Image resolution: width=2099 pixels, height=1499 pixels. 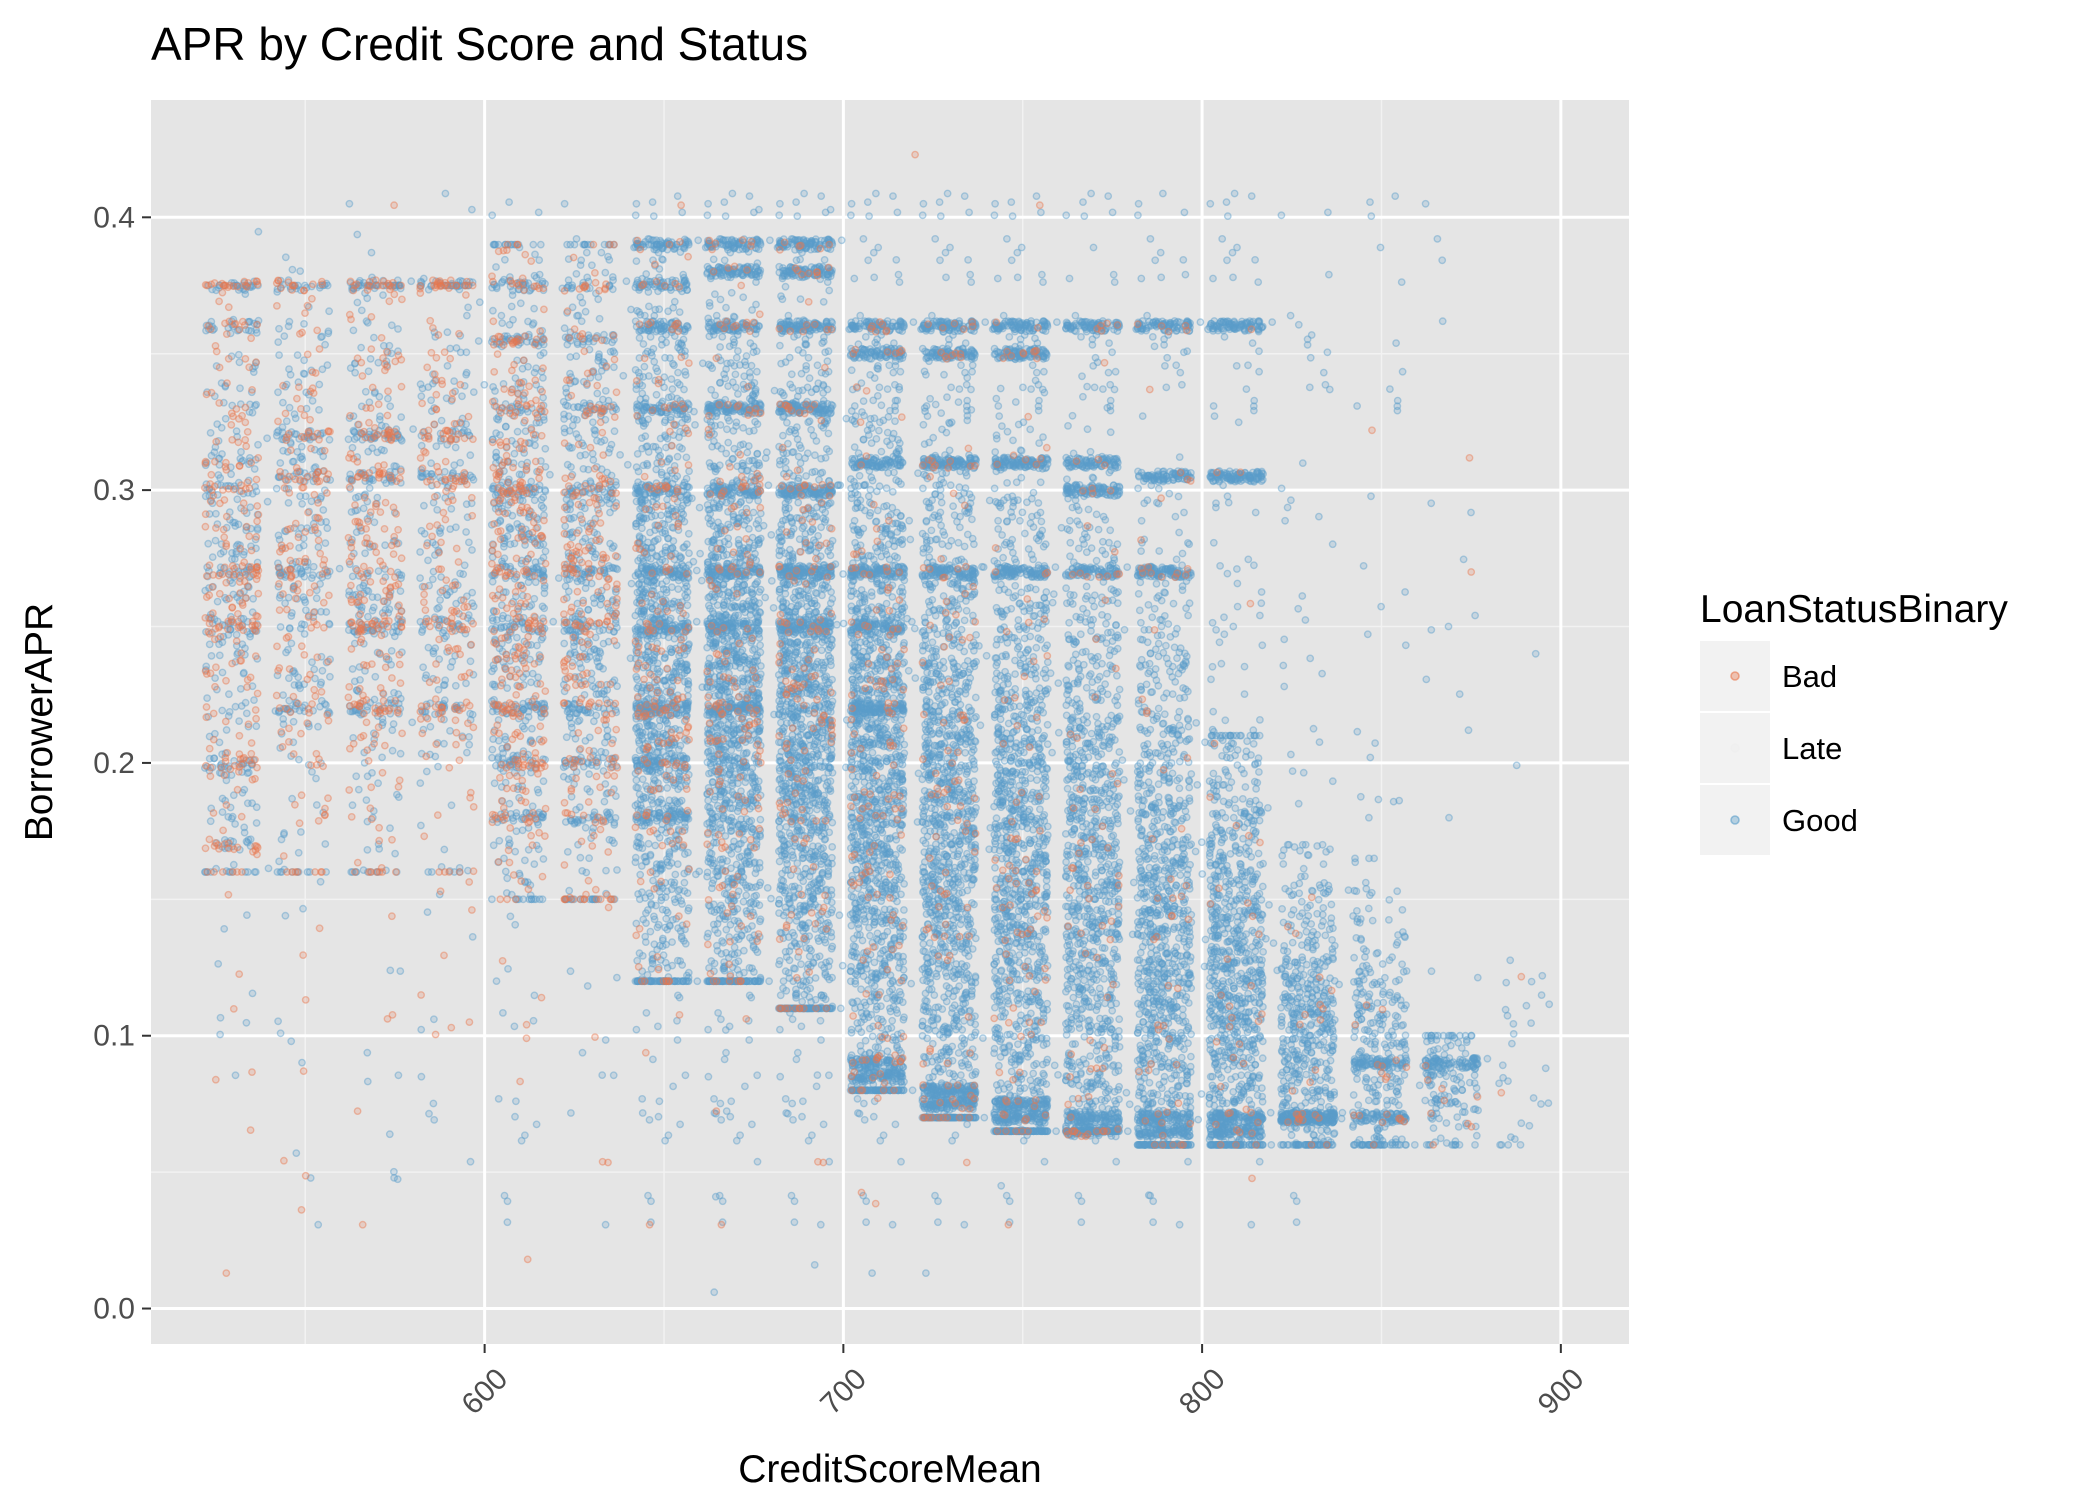 I want to click on chart-title: APR by Credit Score and Status, so click(x=479, y=44).